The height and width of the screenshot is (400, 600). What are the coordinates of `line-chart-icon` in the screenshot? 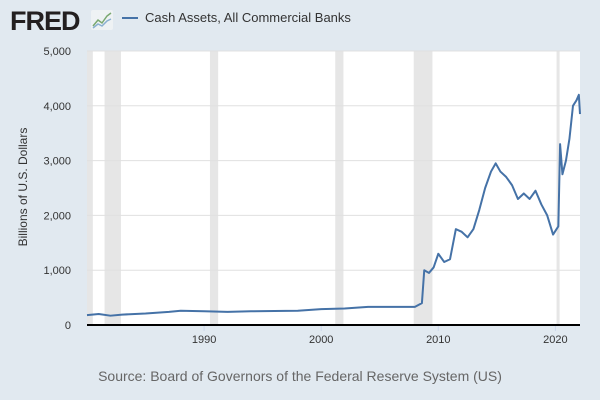 It's located at (102, 20).